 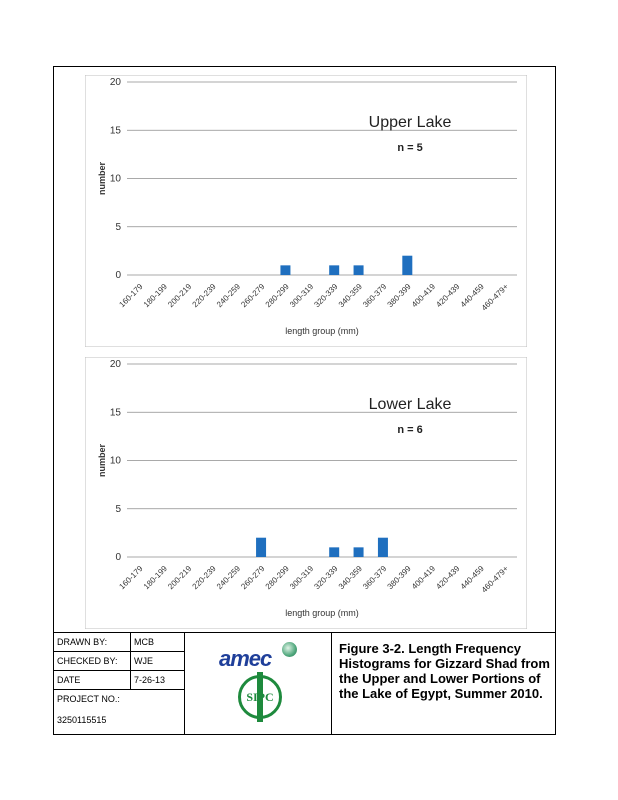 I want to click on logo-panel: amec SIPC, so click(x=258, y=683).